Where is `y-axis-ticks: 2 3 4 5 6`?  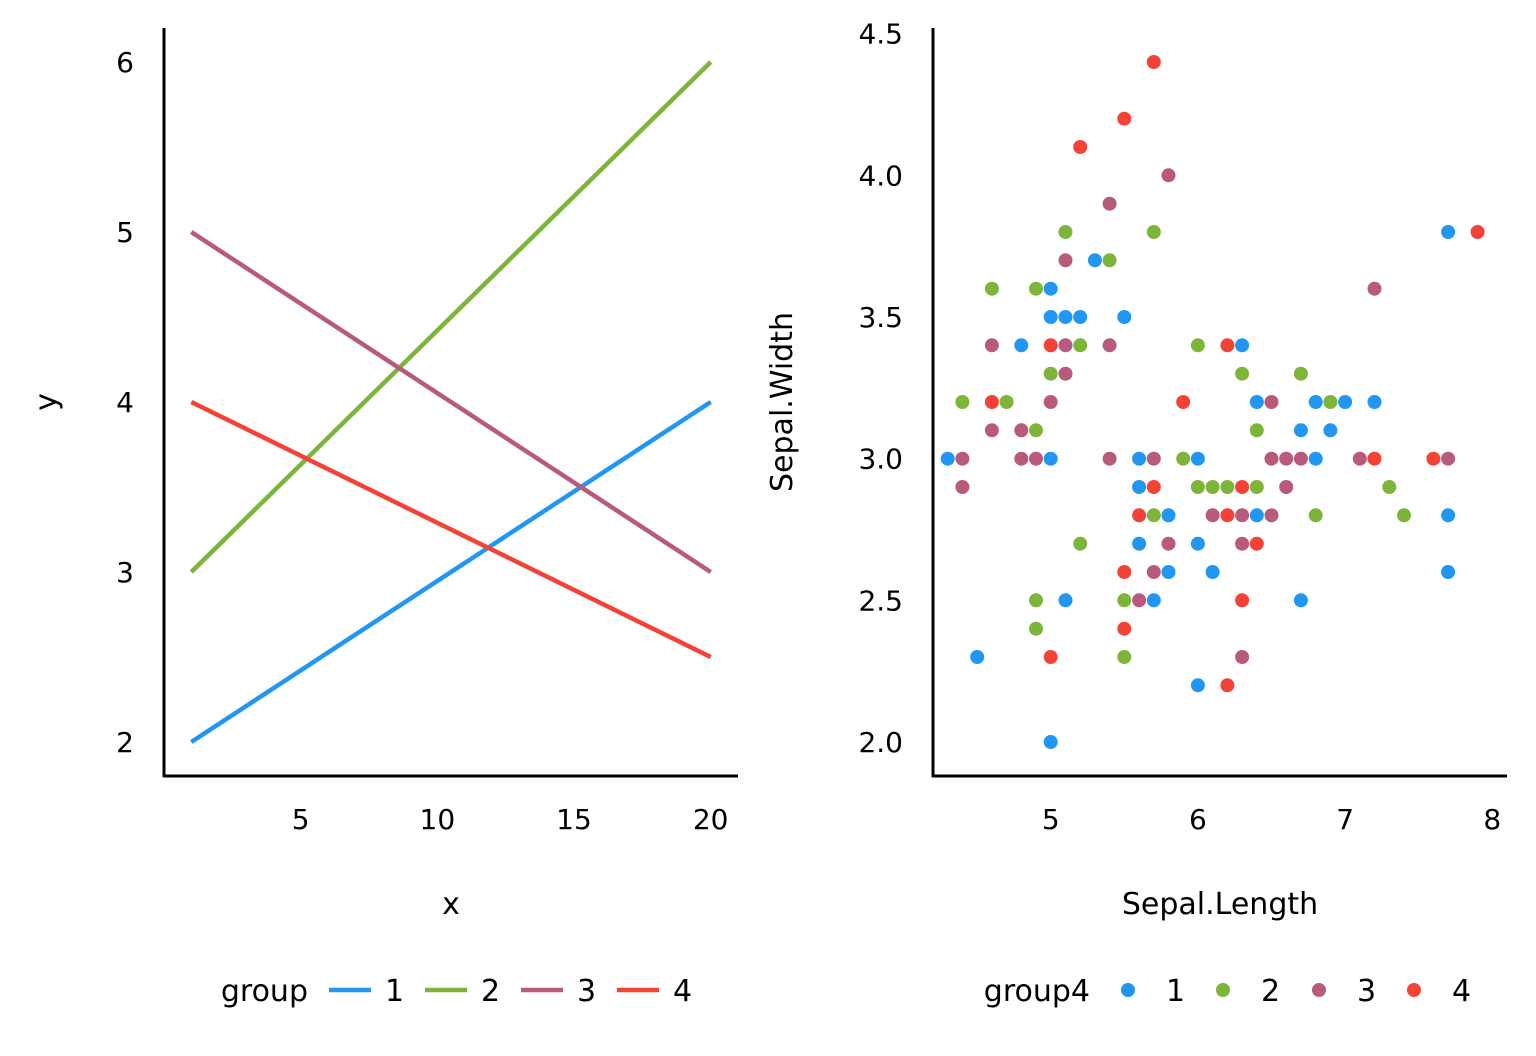
y-axis-ticks: 2 3 4 5 6 is located at coordinates (125, 402).